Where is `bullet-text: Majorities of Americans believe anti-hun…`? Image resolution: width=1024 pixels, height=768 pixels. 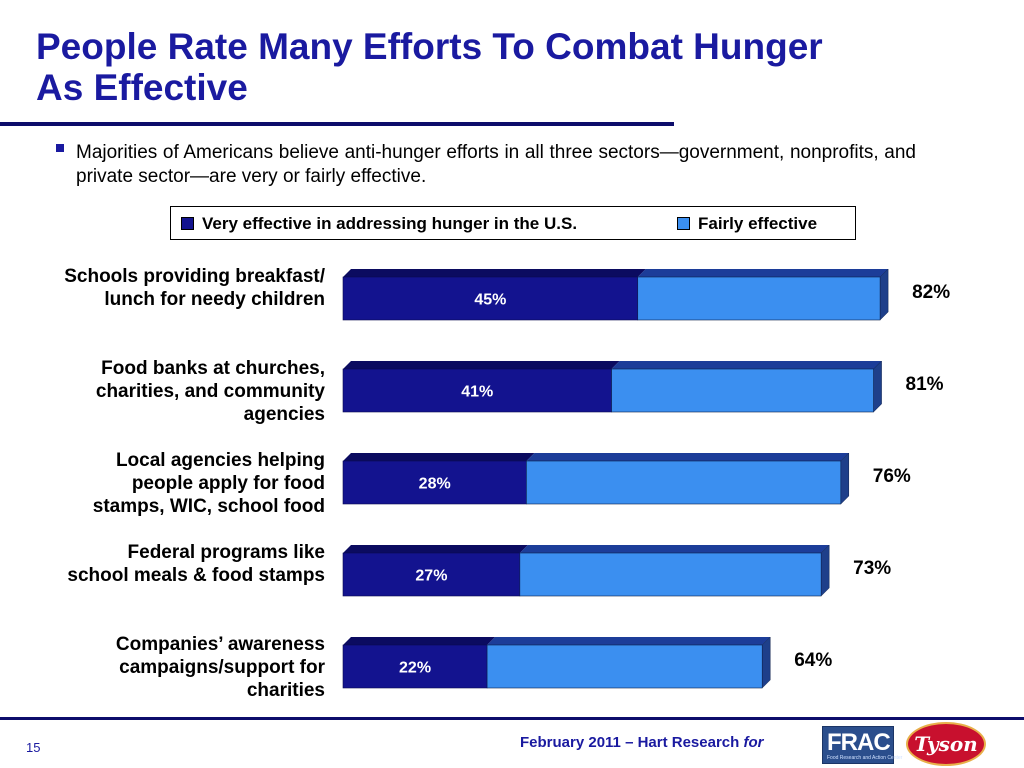
bullet-text: Majorities of Americans believe anti-hun… is located at coordinates (496, 164).